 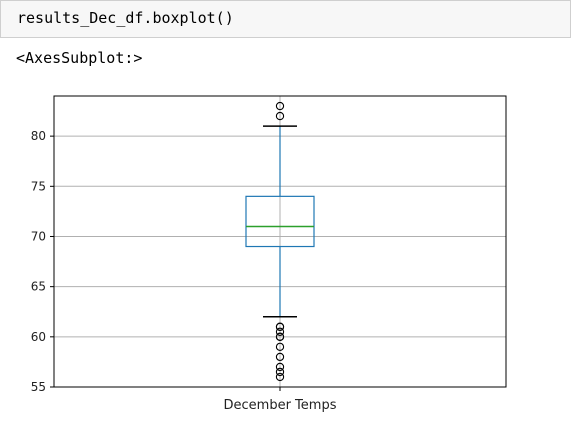 What do you see at coordinates (285, 19) in the screenshot?
I see `code-cell: results_Dec_df.boxplot()` at bounding box center [285, 19].